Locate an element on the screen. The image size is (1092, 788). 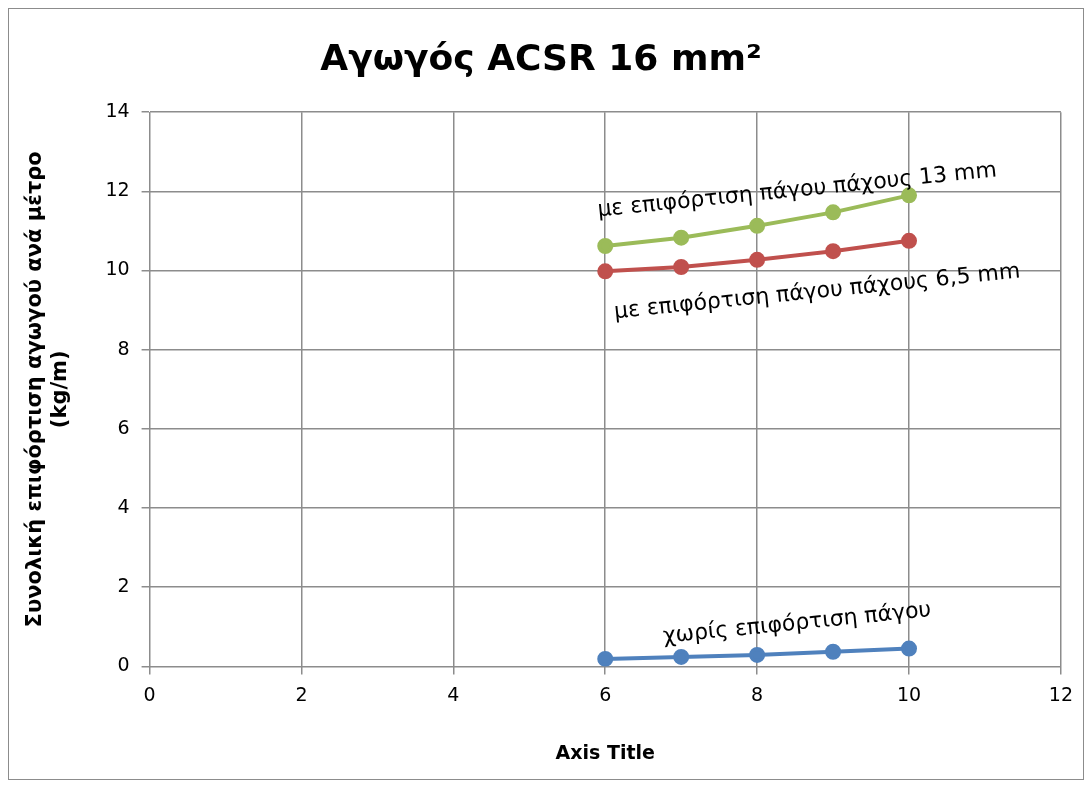
x-tick-label: 2 is located at coordinates (301, 693).